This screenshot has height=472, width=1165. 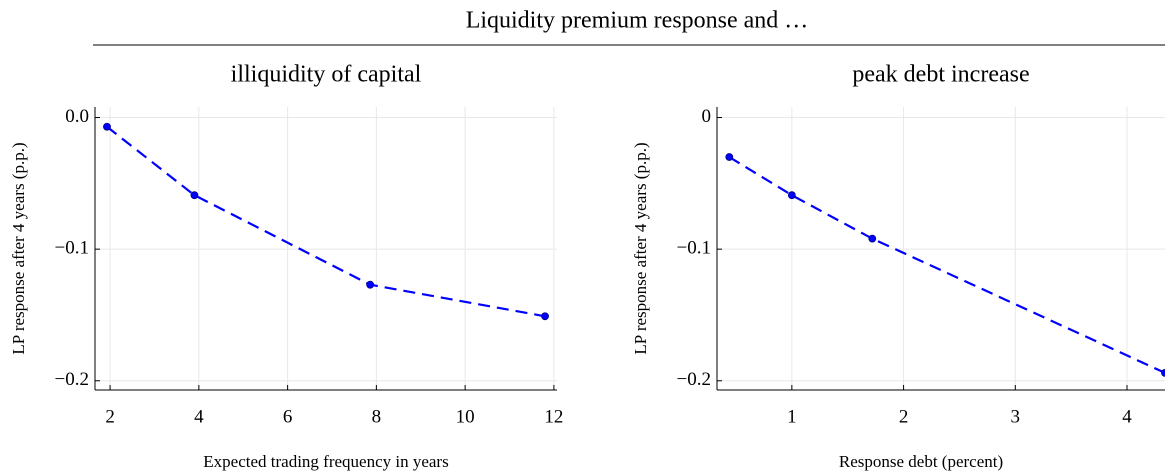 What do you see at coordinates (921, 461) in the screenshot?
I see `x-axis-label: Response debt (percent)` at bounding box center [921, 461].